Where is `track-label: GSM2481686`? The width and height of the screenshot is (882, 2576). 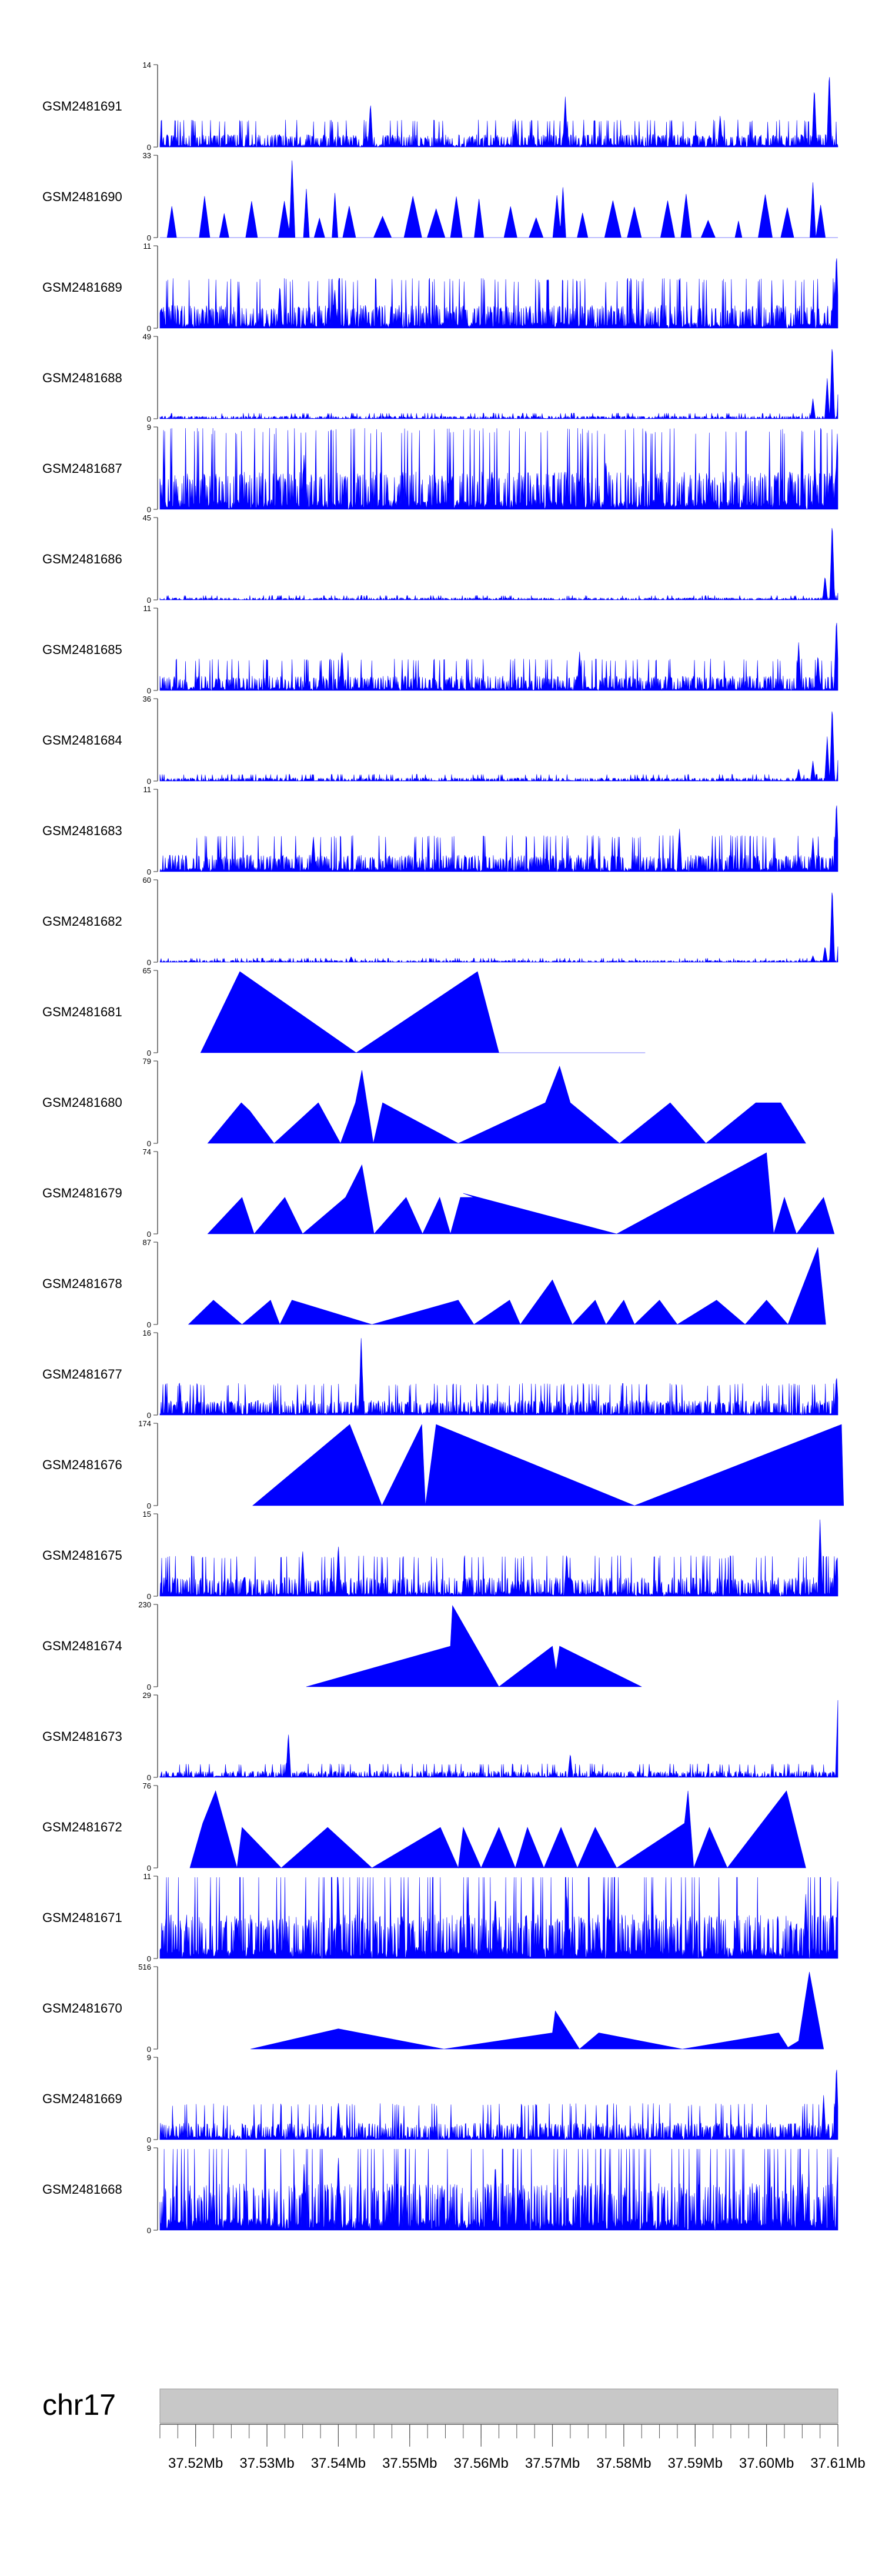
track-label: GSM2481686 is located at coordinates (82, 559).